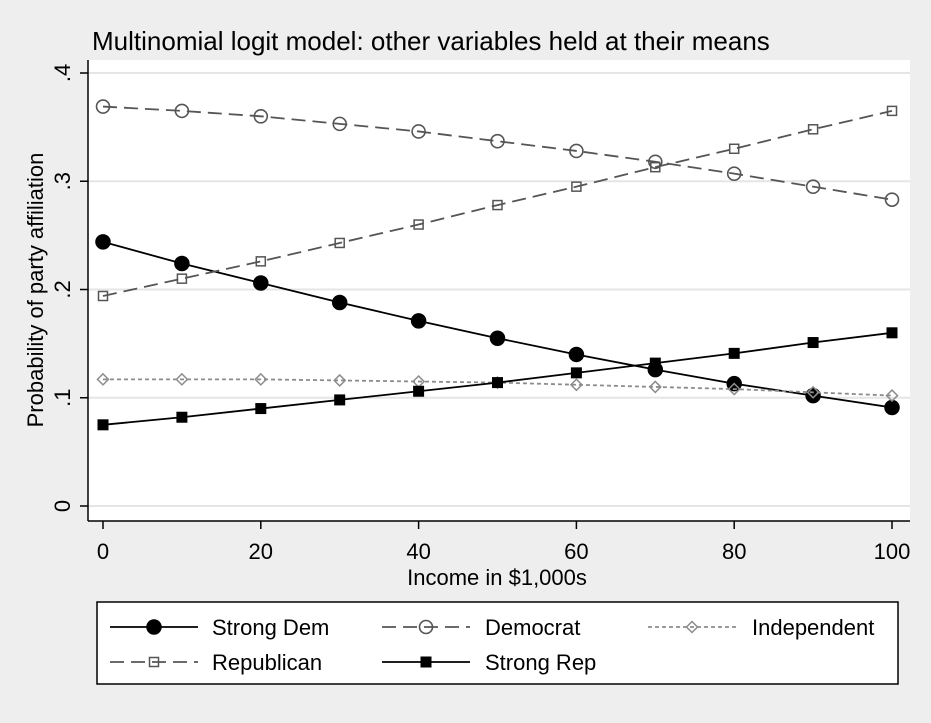 The height and width of the screenshot is (723, 931). Describe the element at coordinates (103, 551) in the screenshot. I see `x-tick-label: 0` at that location.